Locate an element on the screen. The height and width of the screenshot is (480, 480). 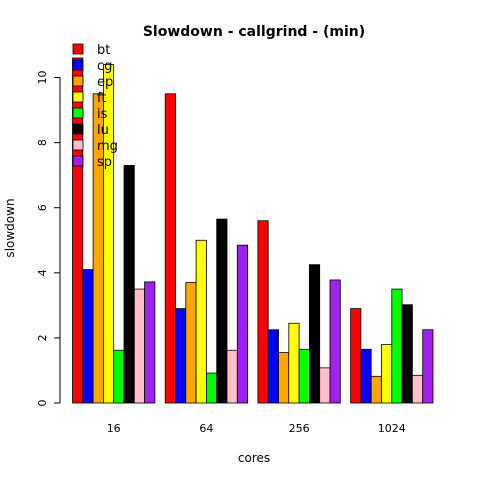
legend-swatch-cg is located at coordinates (78, 65).